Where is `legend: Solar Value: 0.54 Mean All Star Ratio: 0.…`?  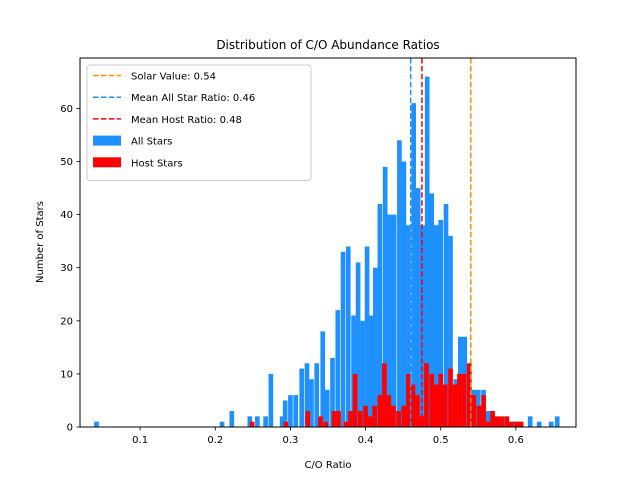 legend: Solar Value: 0.54 Mean All Star Ratio: 0.… is located at coordinates (199, 122).